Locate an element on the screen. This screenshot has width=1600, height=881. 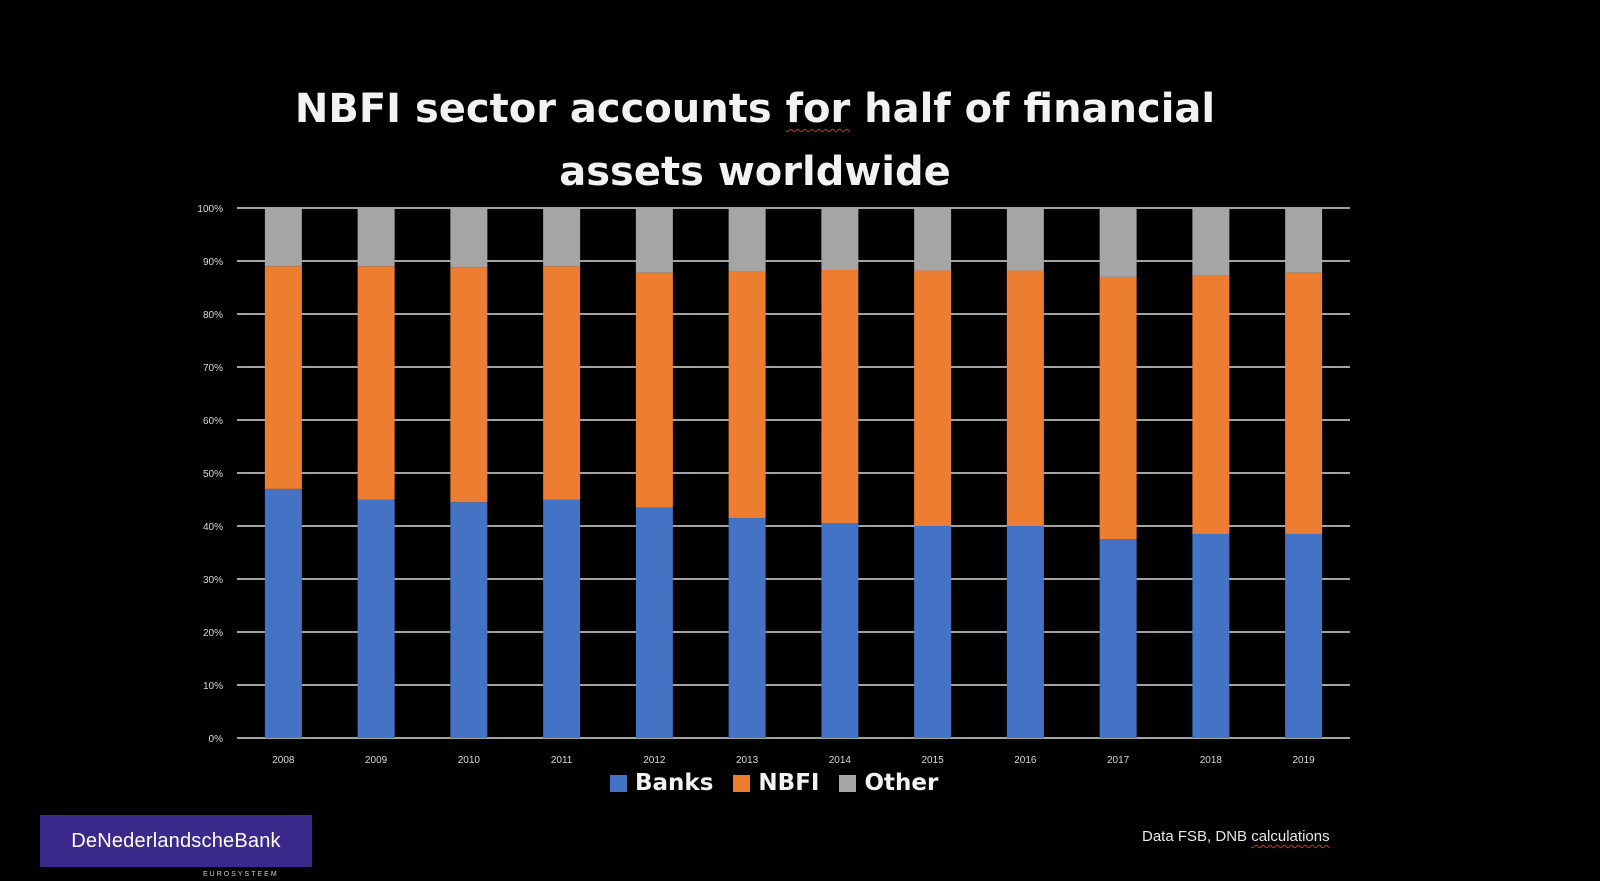
chart-legend: Banks NBFI Other is located at coordinates (784, 783).